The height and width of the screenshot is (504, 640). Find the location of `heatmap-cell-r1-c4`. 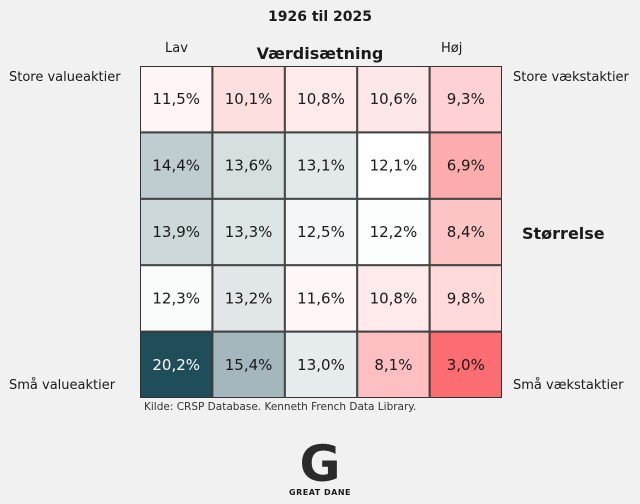

heatmap-cell-r1-c4 is located at coordinates (465, 165).